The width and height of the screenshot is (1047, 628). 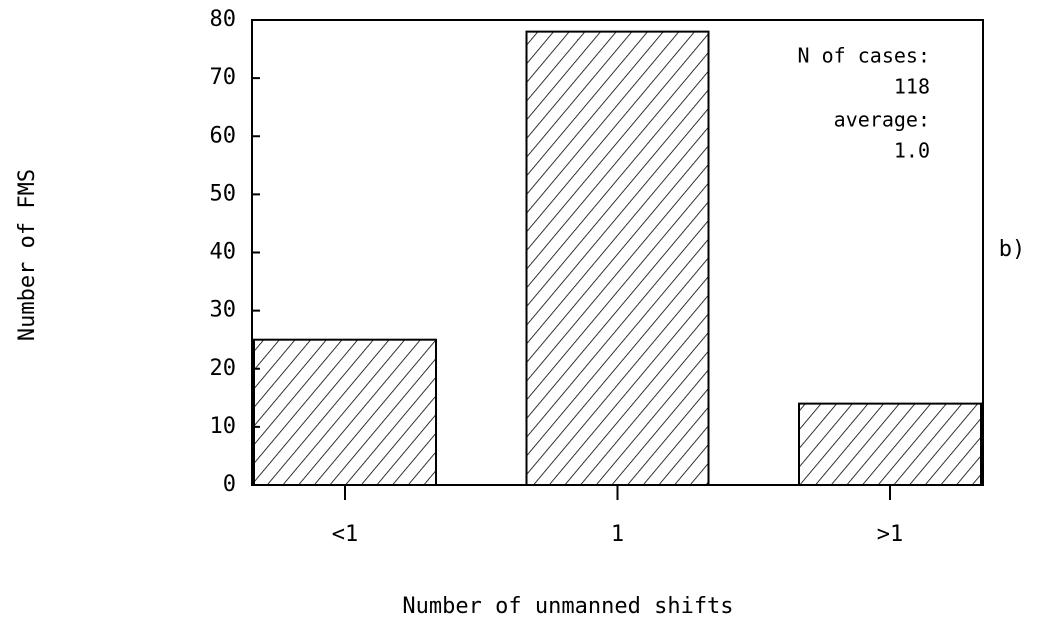 I want to click on x-tick-label: 1, so click(x=617, y=534).